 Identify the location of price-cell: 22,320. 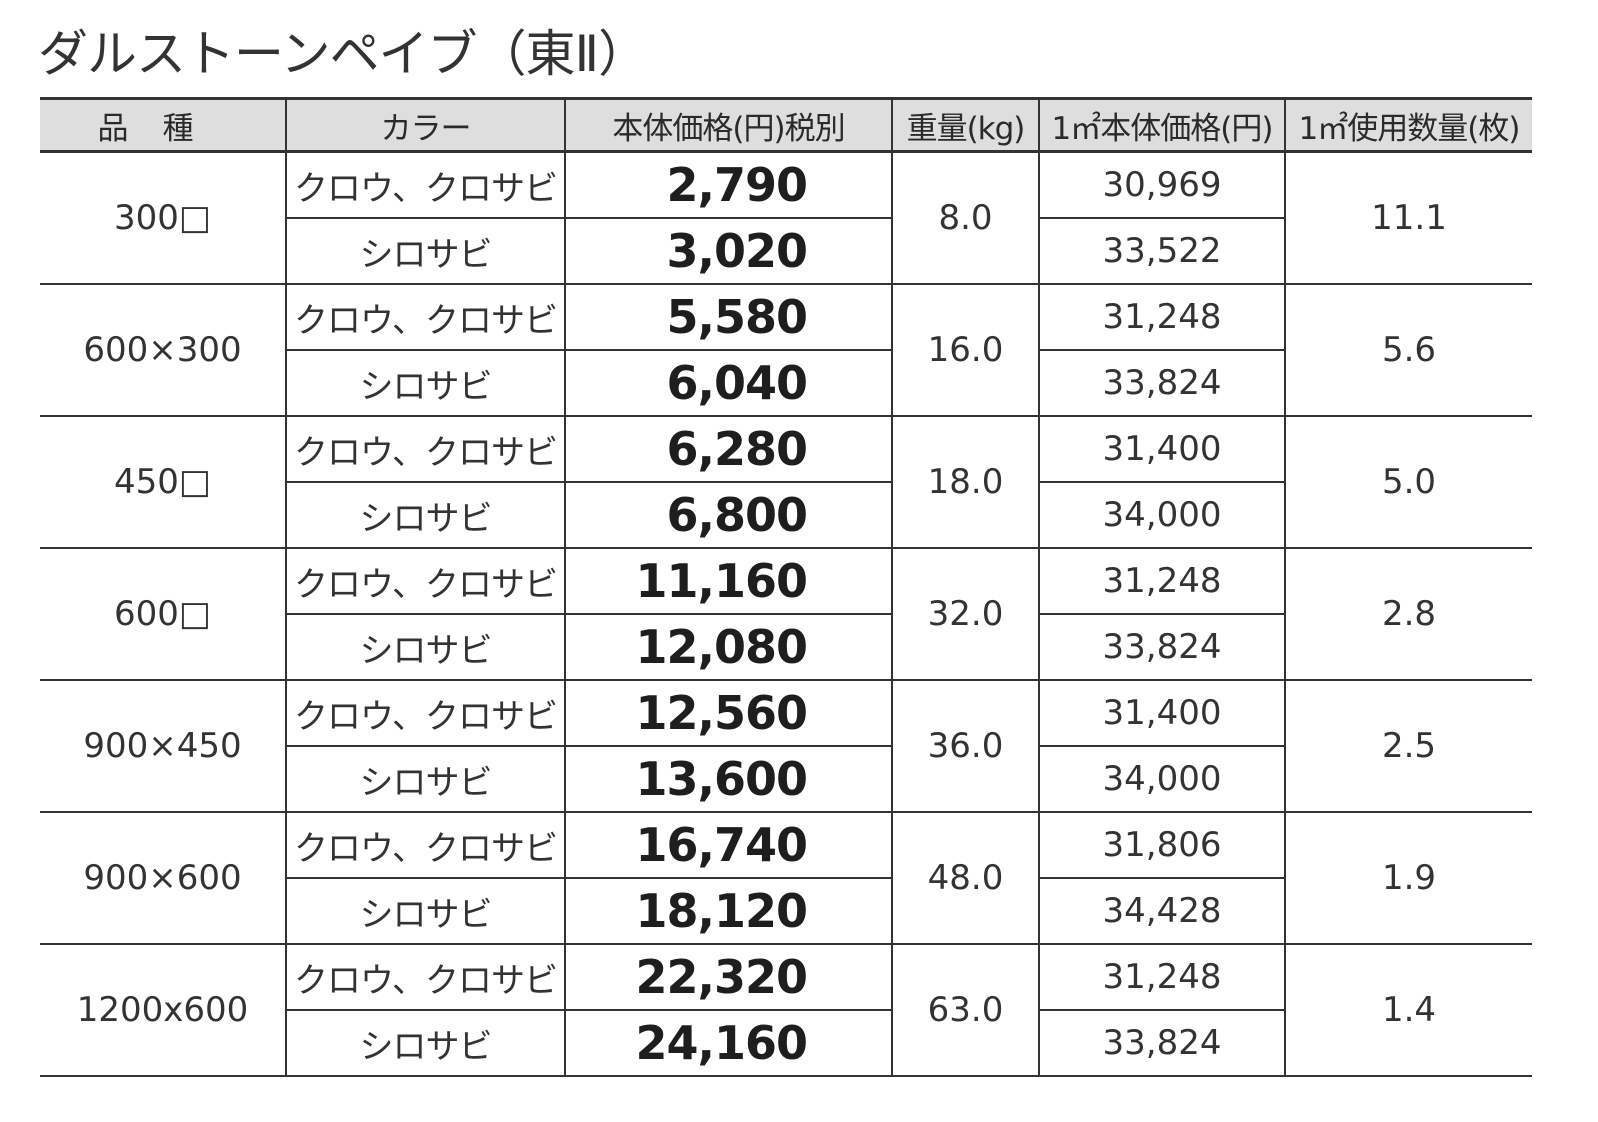
(728, 977).